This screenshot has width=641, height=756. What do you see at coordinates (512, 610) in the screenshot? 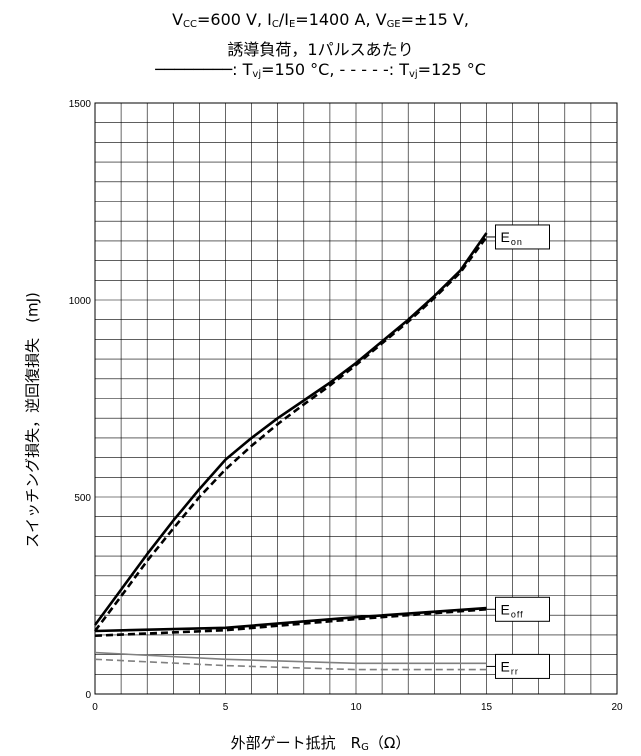
I see `annotation-label-eoff: Eoff` at bounding box center [512, 610].